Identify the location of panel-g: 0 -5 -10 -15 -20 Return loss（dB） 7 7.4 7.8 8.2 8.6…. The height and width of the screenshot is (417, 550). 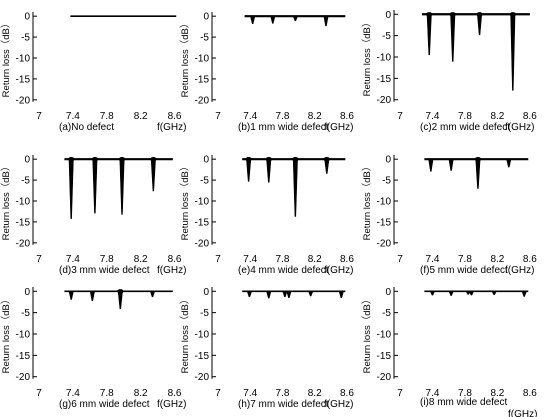
(93, 348).